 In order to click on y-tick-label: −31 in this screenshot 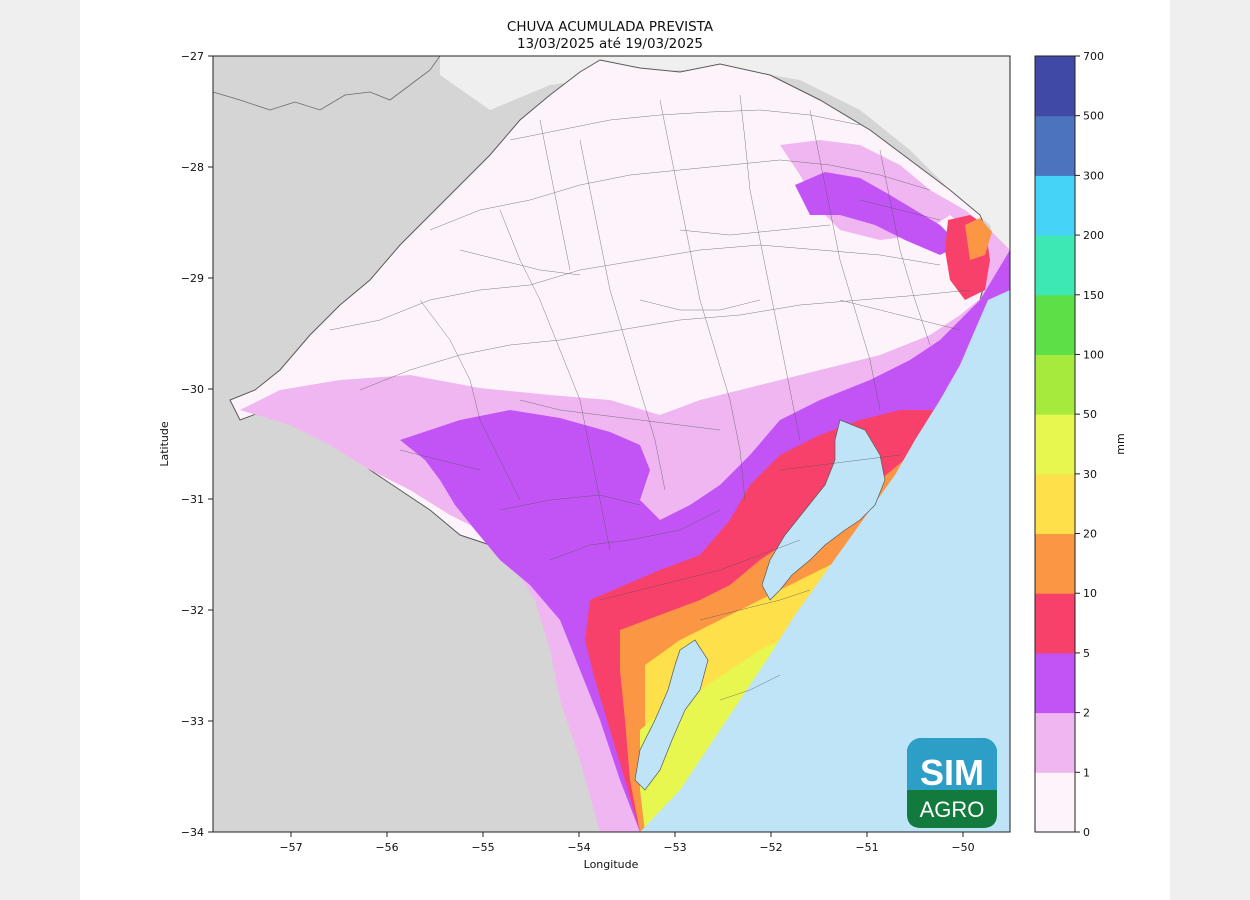, I will do `click(192, 499)`.